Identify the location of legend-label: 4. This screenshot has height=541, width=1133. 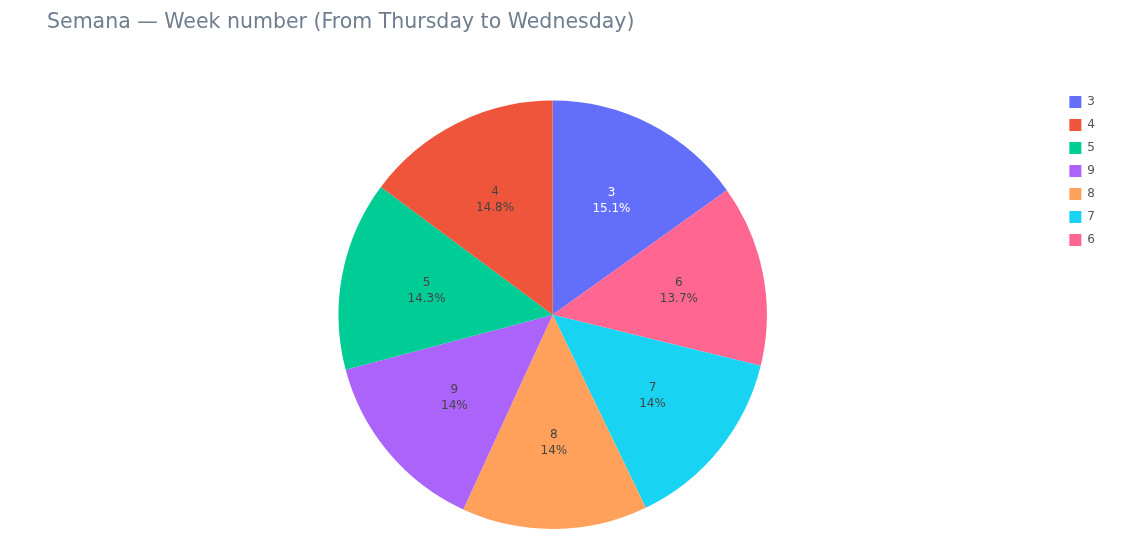
(1091, 124).